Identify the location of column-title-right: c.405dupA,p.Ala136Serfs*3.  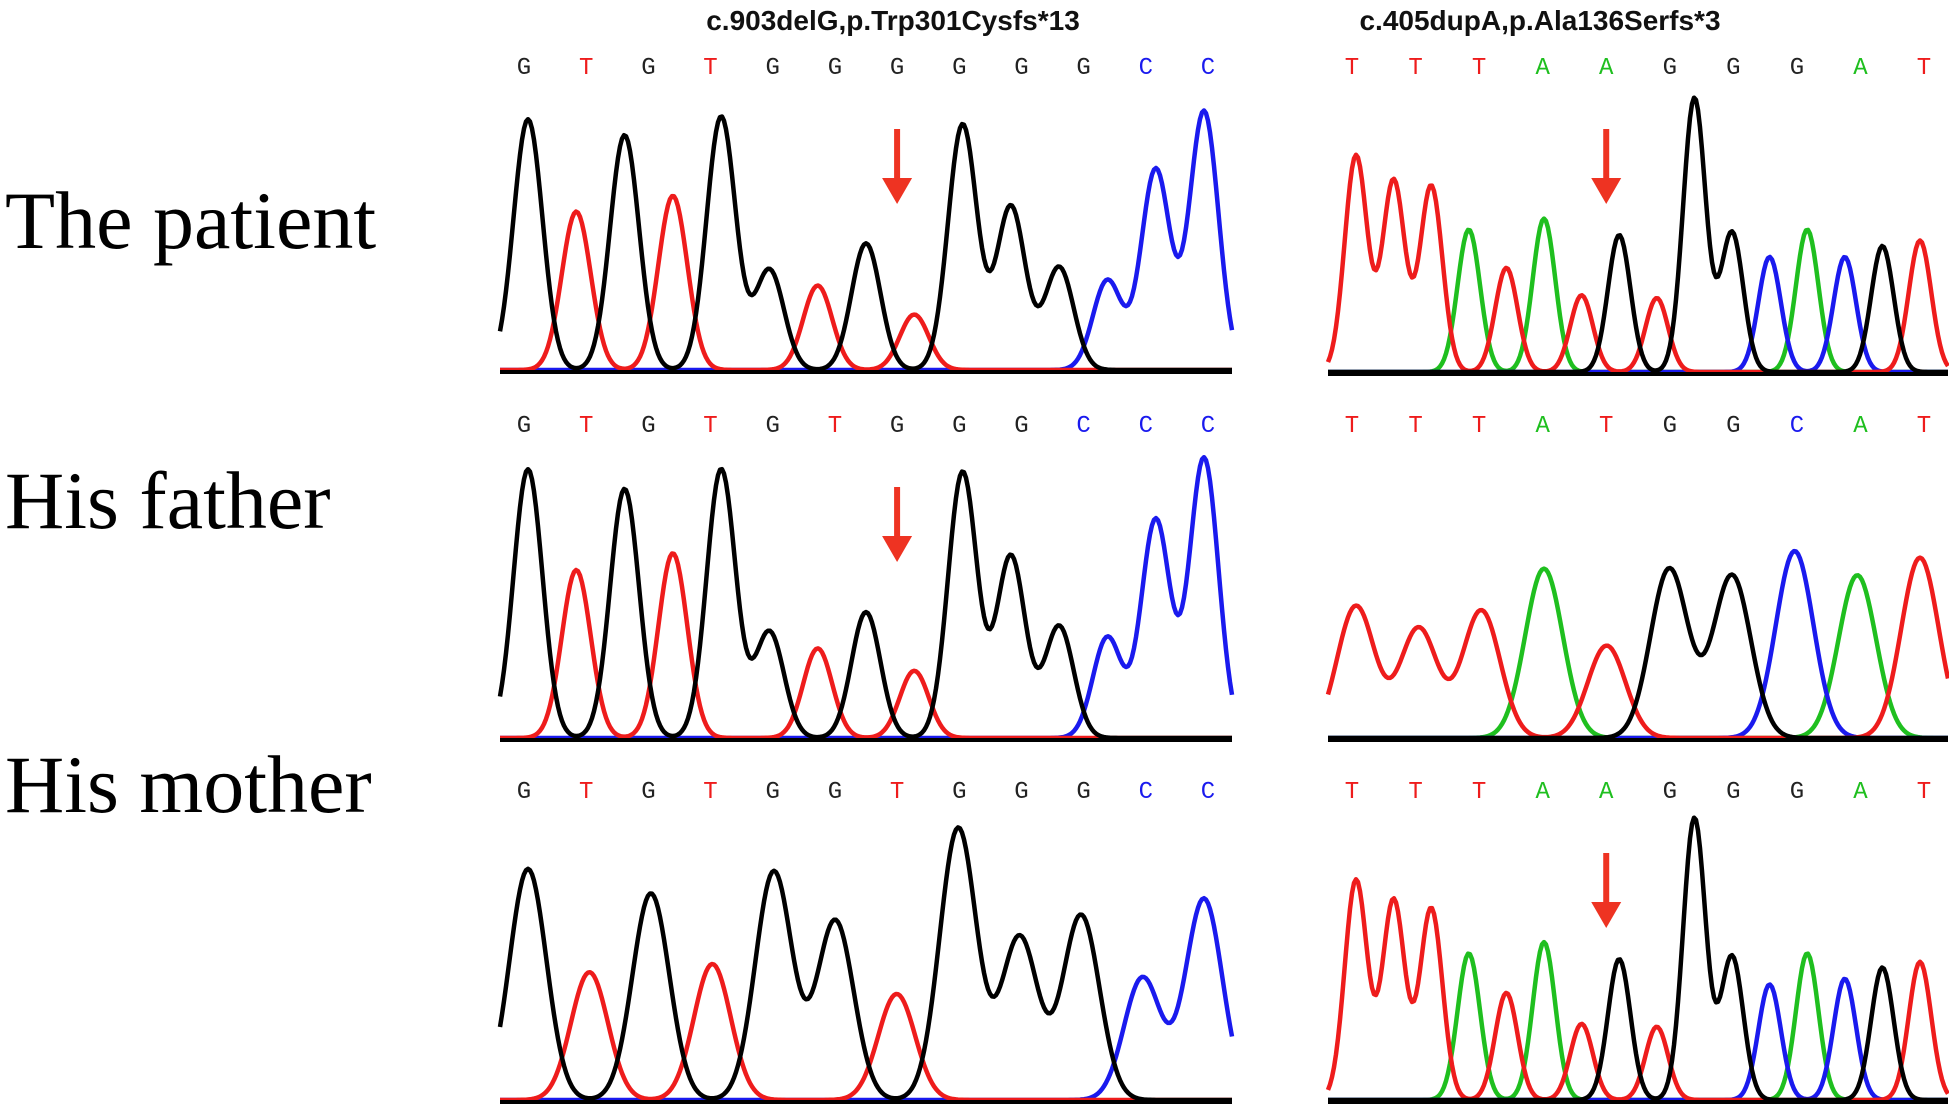
(1539, 20).